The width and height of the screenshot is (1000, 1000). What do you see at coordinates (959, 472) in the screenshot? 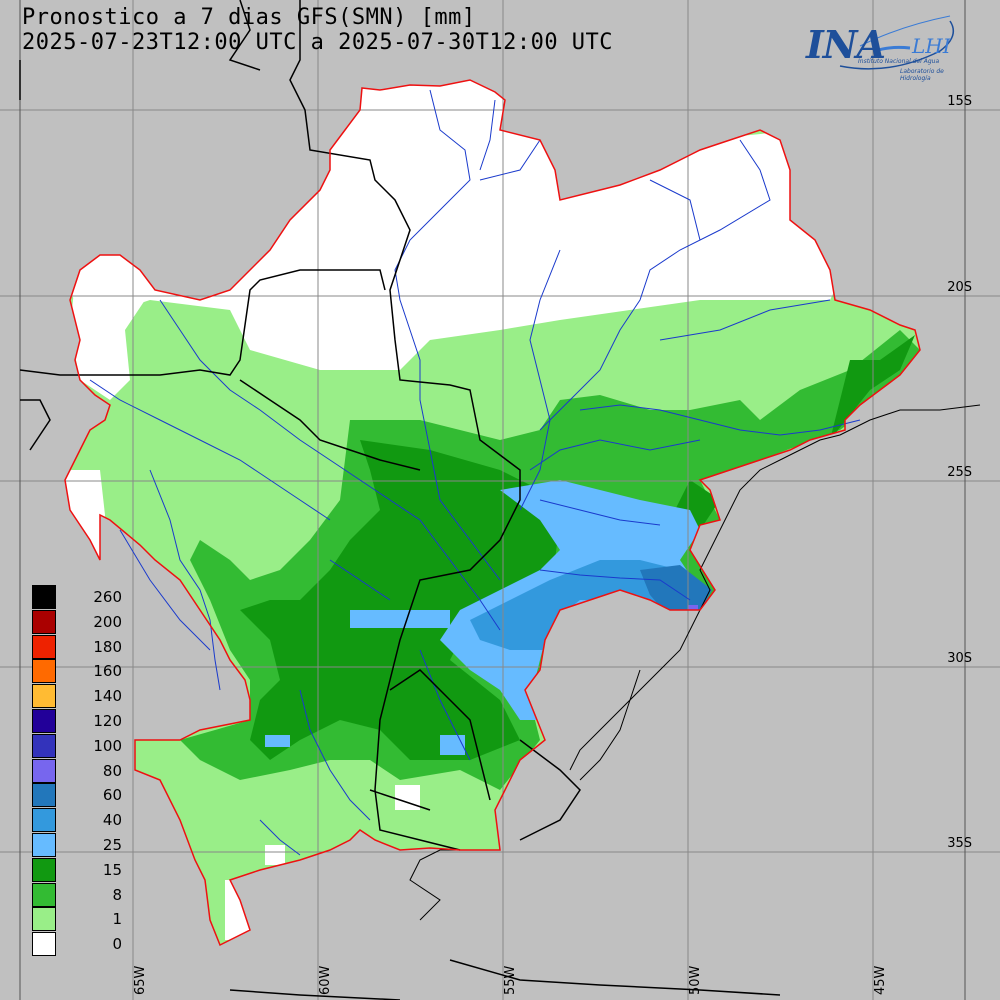
I see `lat-label-25s: 25S` at bounding box center [959, 472].